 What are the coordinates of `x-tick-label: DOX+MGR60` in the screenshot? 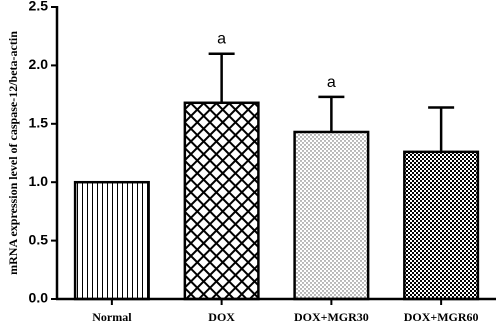 It's located at (441, 317).